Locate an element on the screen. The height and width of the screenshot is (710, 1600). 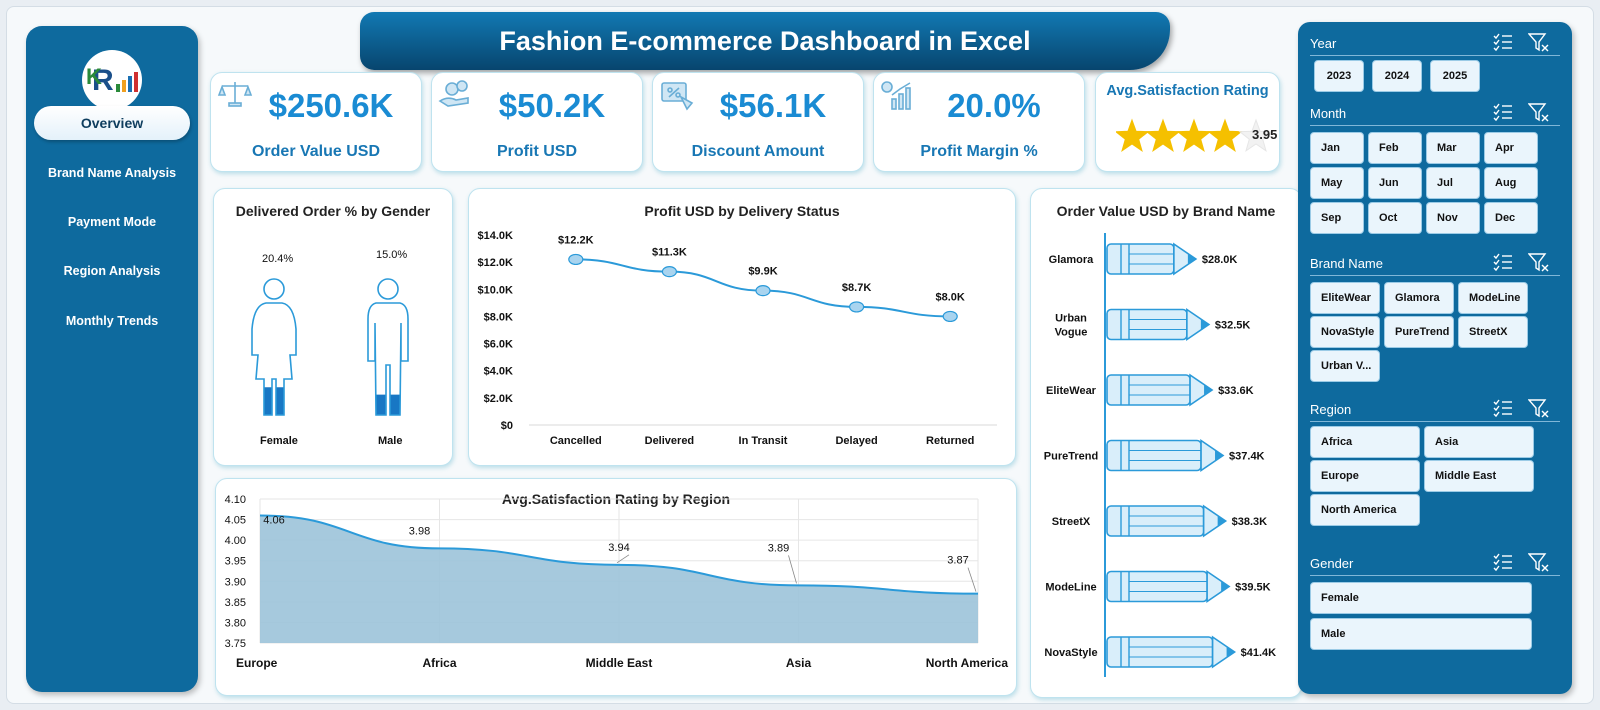
slicer-brand-puretrend: PureTrend is located at coordinates (1419, 332).